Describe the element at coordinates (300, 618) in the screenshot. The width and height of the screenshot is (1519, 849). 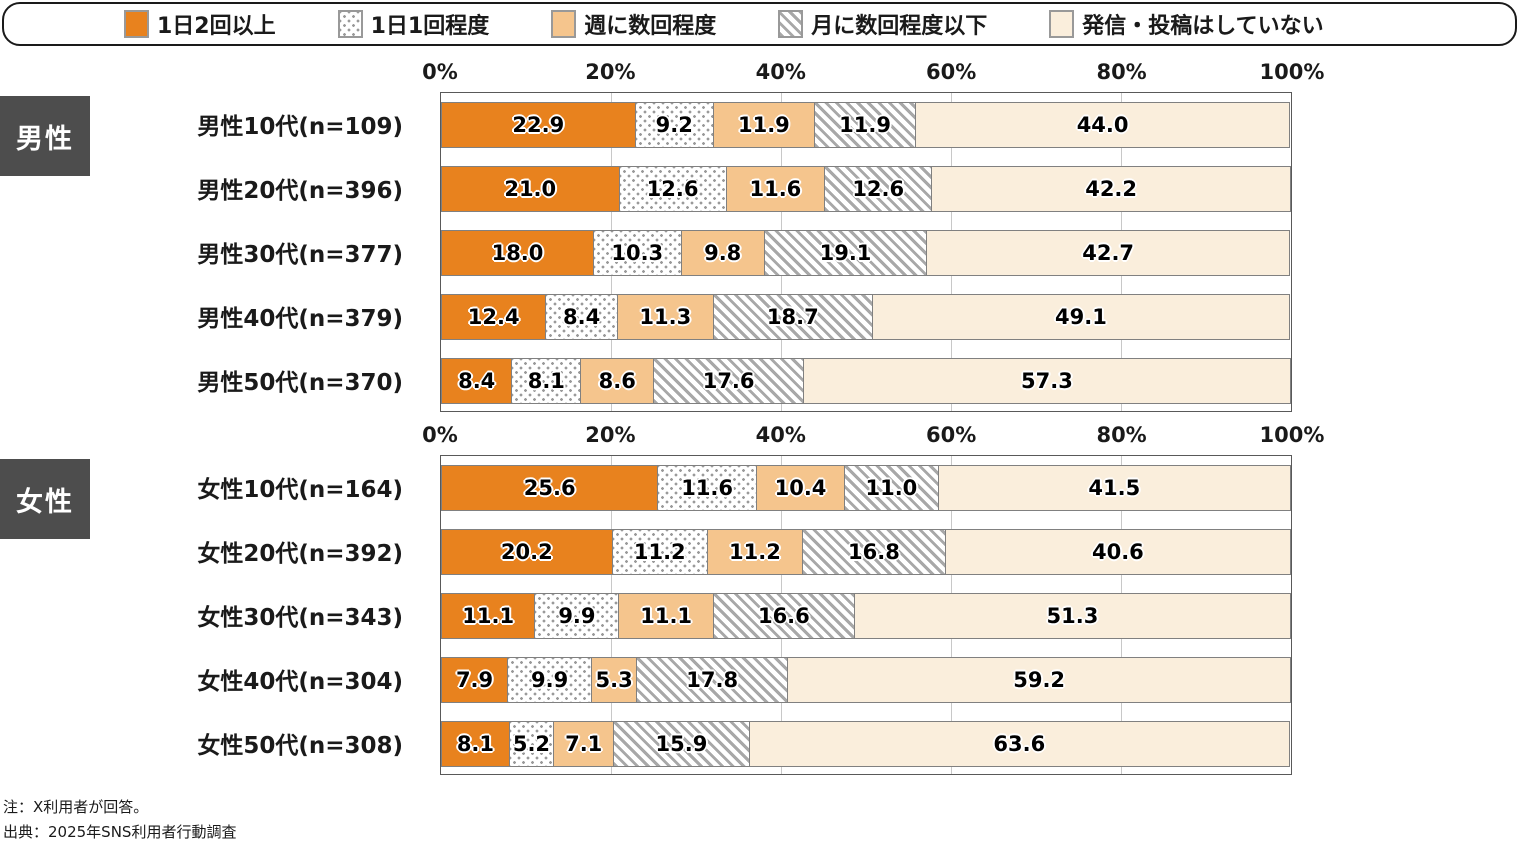
I see `category-label: 女性30代(n=343)` at that location.